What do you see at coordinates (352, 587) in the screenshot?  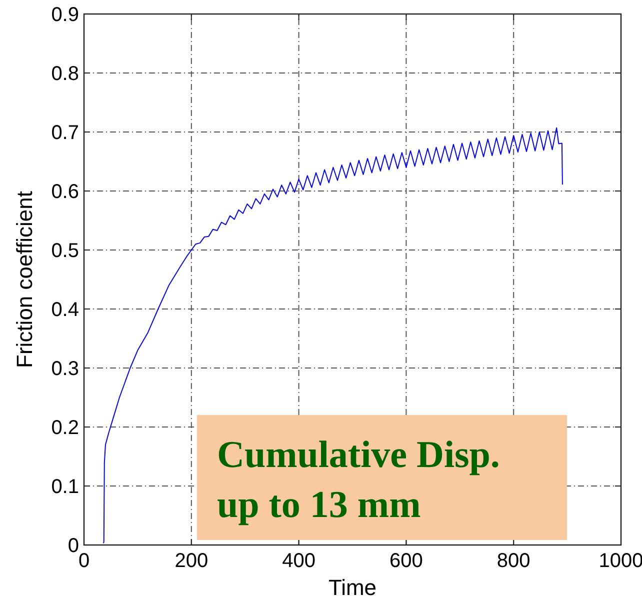 I see `x-axis-title: Time` at bounding box center [352, 587].